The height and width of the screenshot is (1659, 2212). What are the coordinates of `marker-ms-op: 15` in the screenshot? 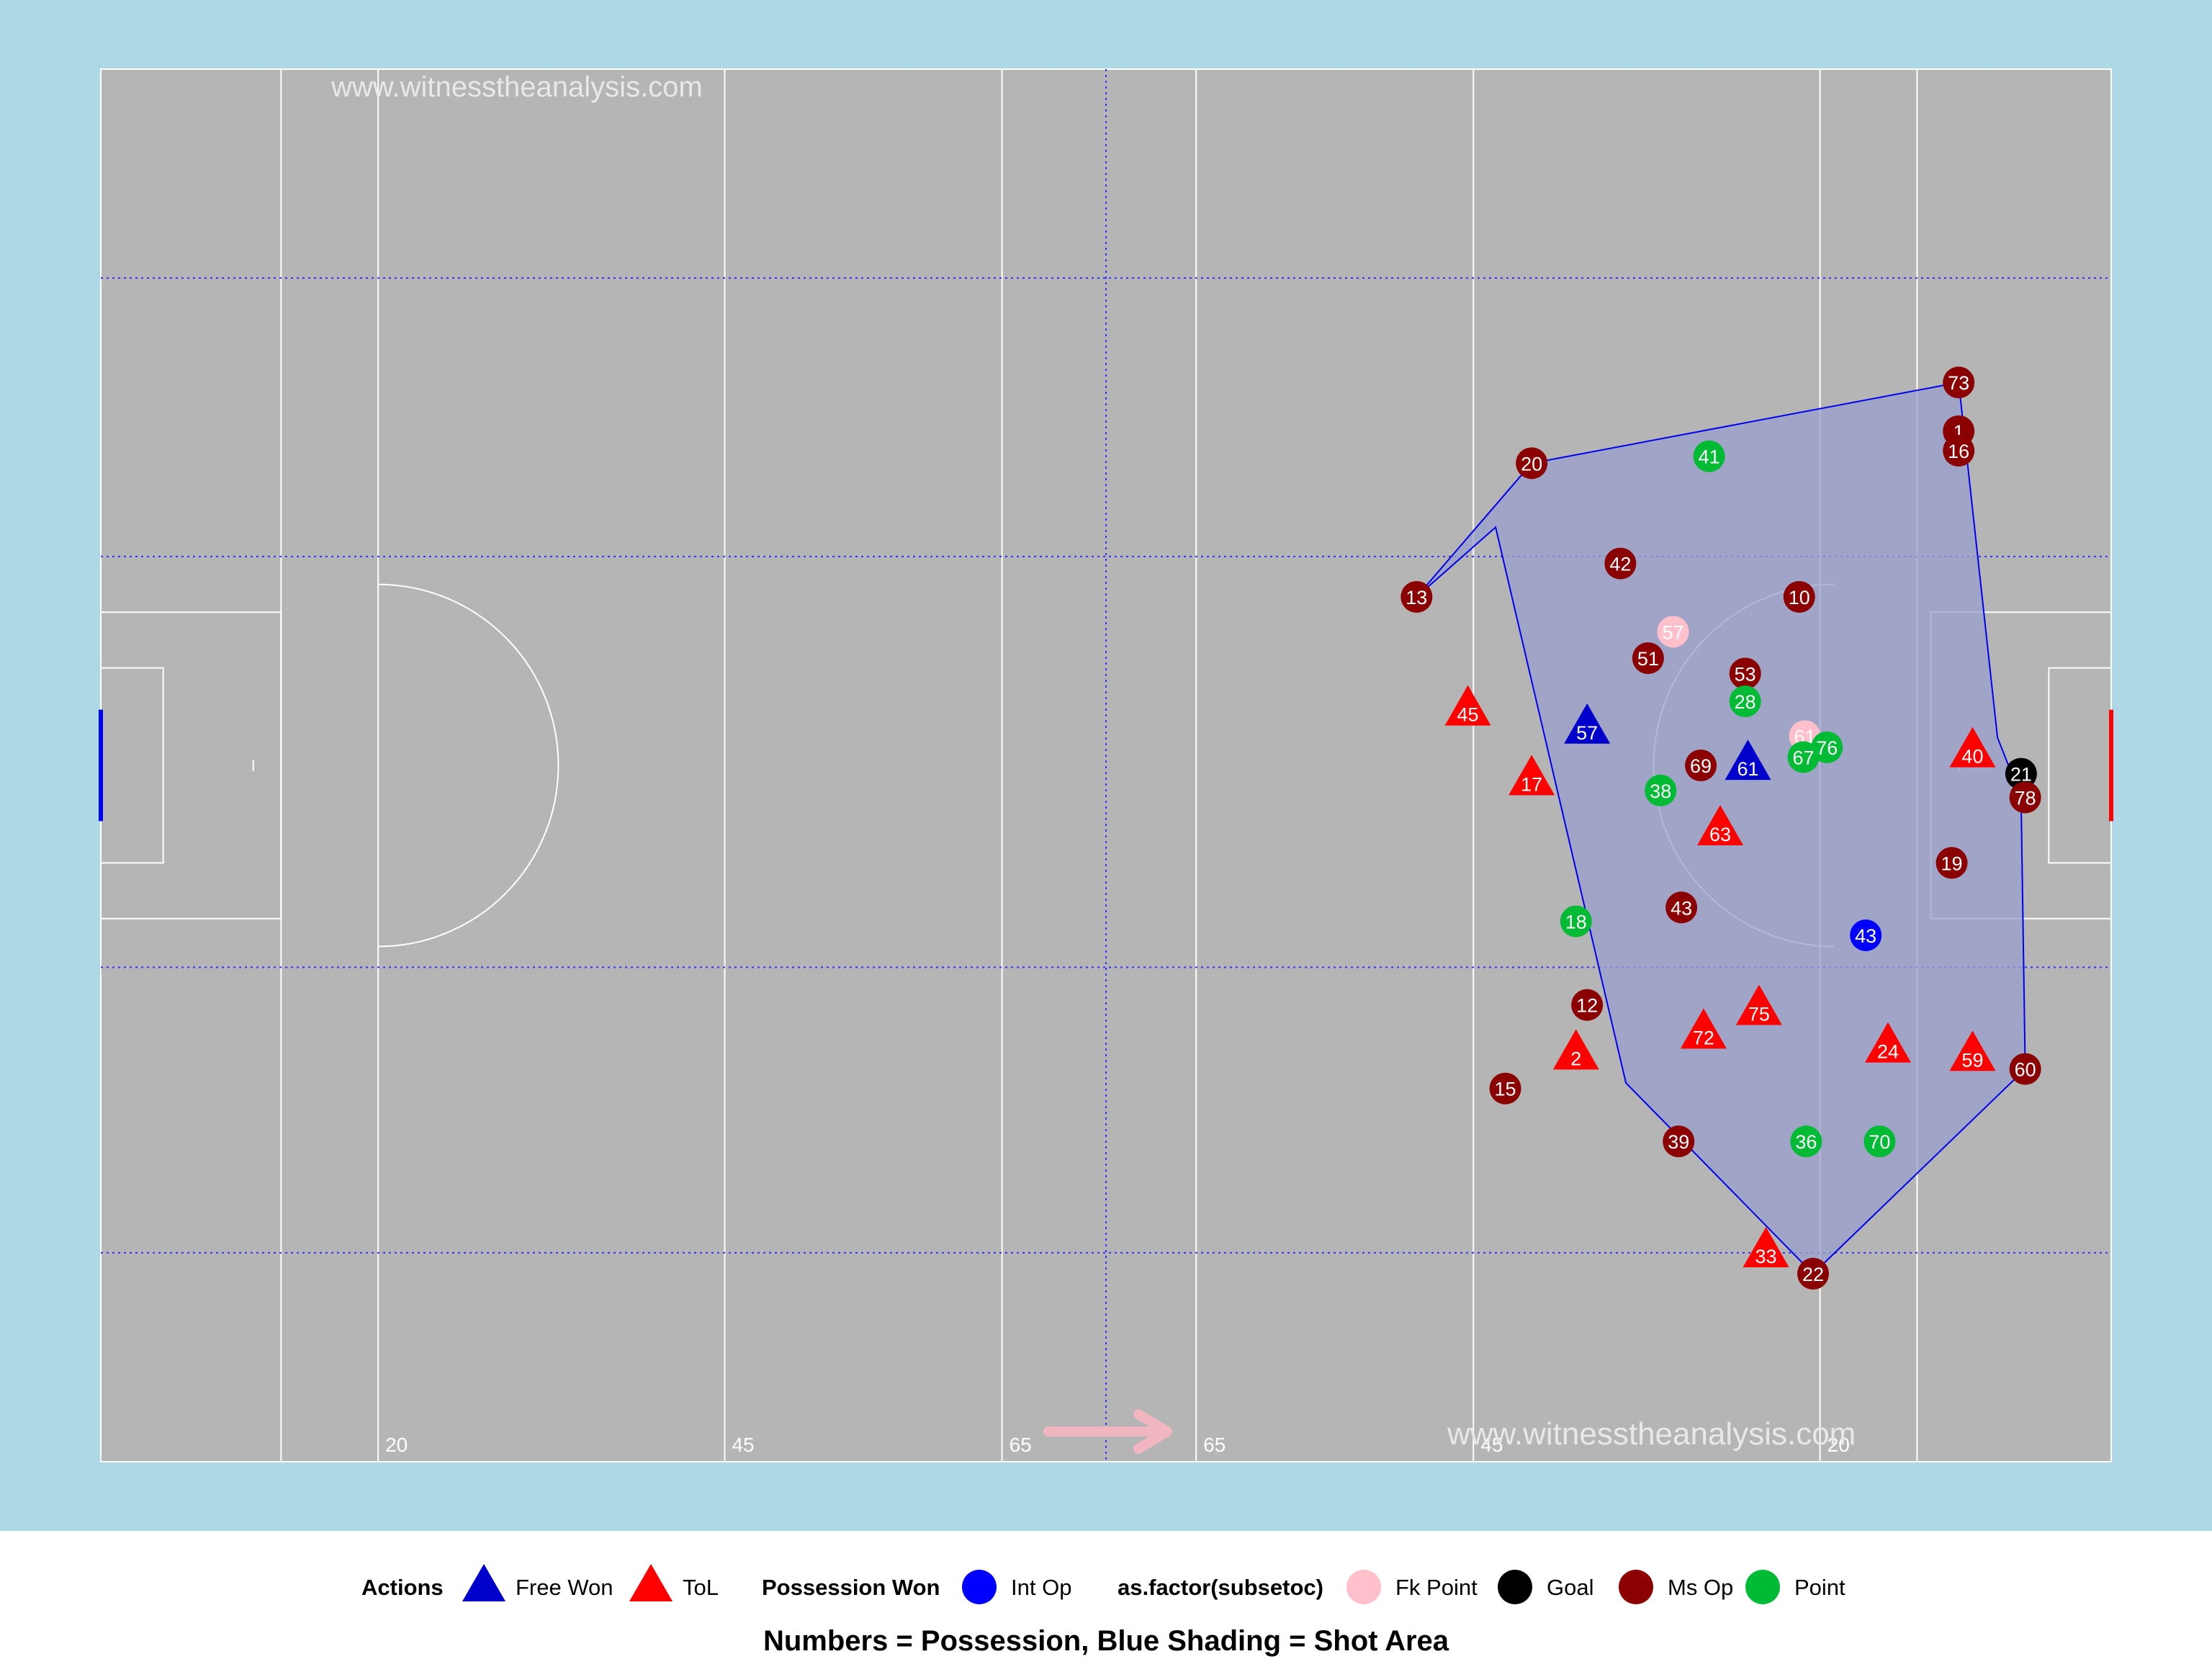 It's located at (1505, 1089).